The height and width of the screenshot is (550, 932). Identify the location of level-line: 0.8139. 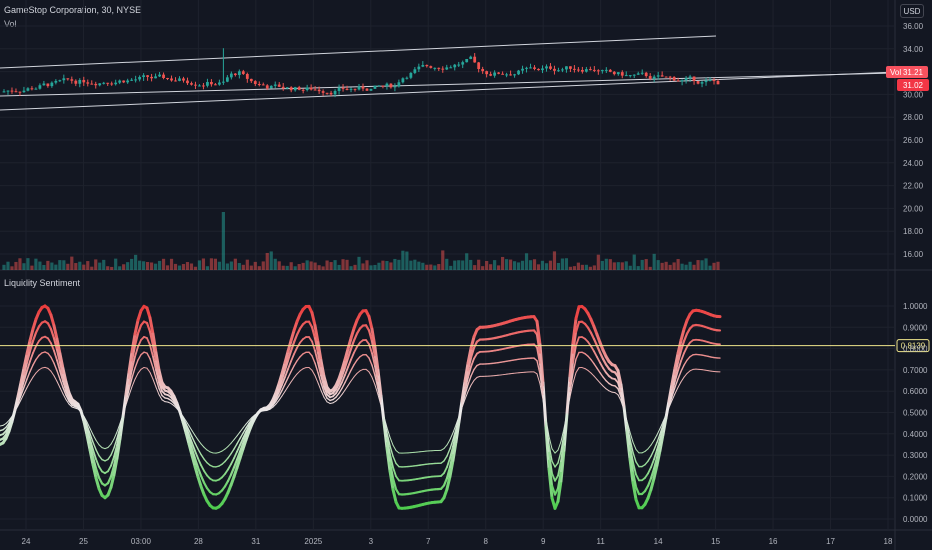
(465, 346).